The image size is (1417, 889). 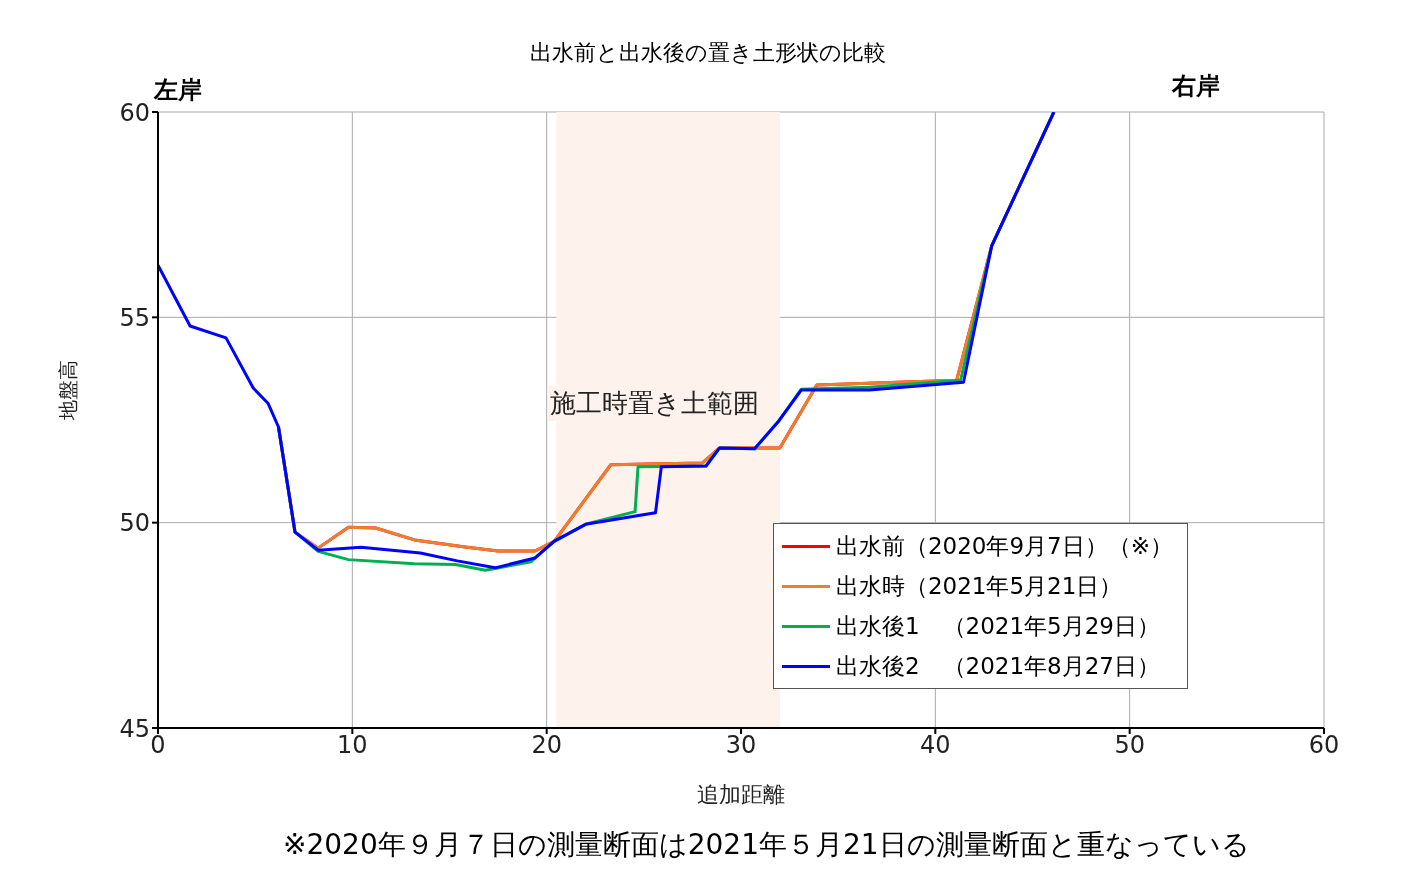 I want to click on legend-label: 出水時（2021年5月21日）, so click(x=979, y=586).